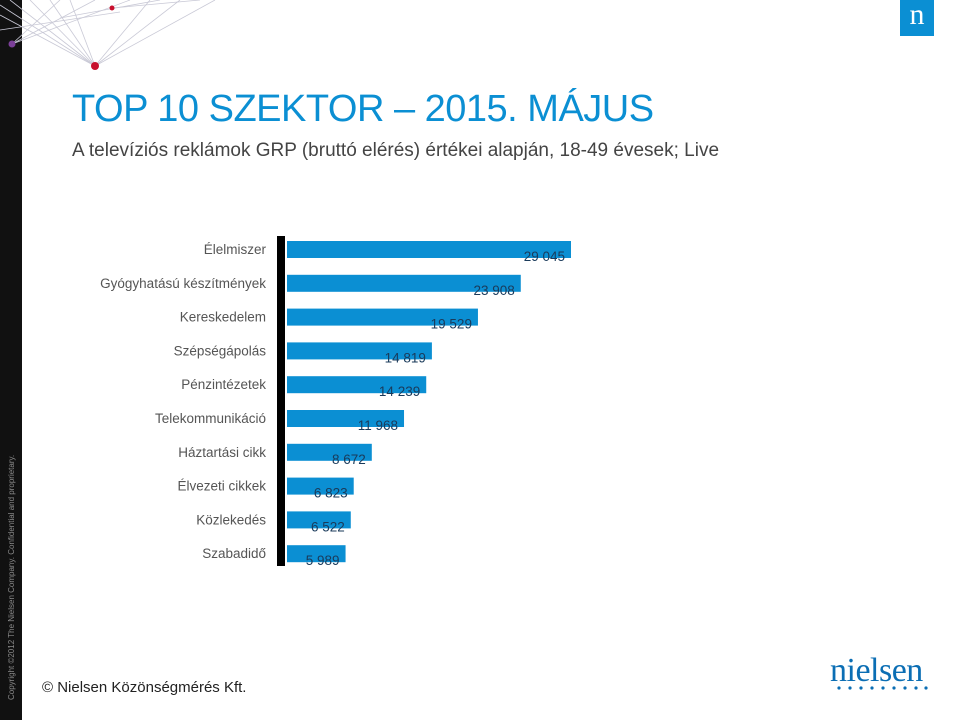 Image resolution: width=960 pixels, height=720 pixels. Describe the element at coordinates (210, 418) in the screenshot. I see `category-label: Telekommunikáció` at that location.